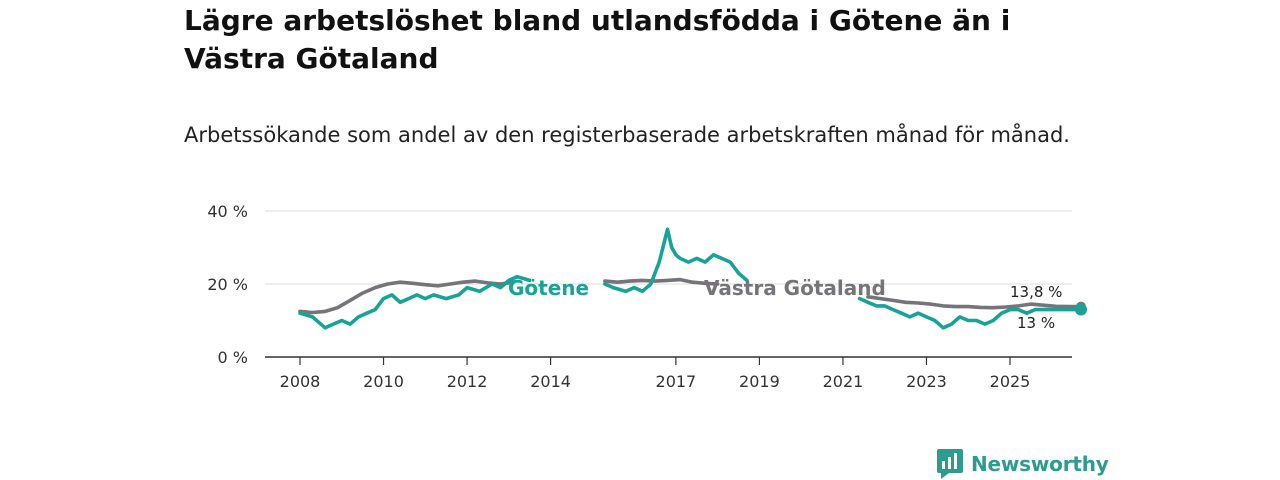 The height and width of the screenshot is (480, 1280). What do you see at coordinates (227, 284) in the screenshot?
I see `y-tick-label: 20 %` at bounding box center [227, 284].